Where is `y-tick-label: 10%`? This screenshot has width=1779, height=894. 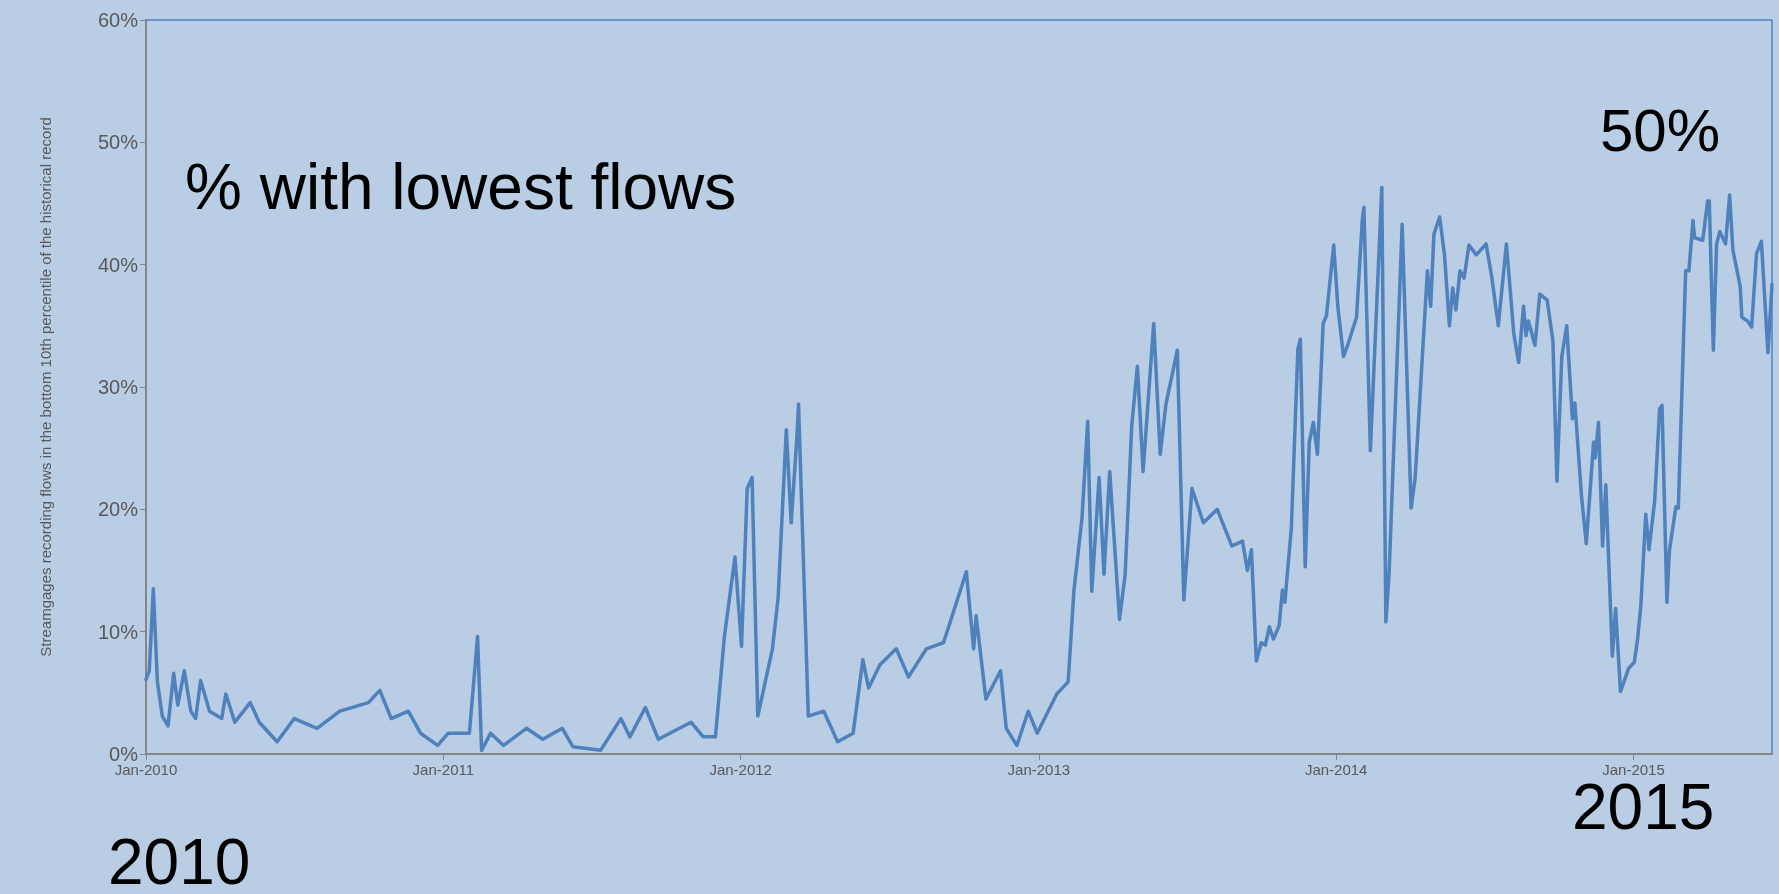
y-tick-label: 10% is located at coordinates (118, 631).